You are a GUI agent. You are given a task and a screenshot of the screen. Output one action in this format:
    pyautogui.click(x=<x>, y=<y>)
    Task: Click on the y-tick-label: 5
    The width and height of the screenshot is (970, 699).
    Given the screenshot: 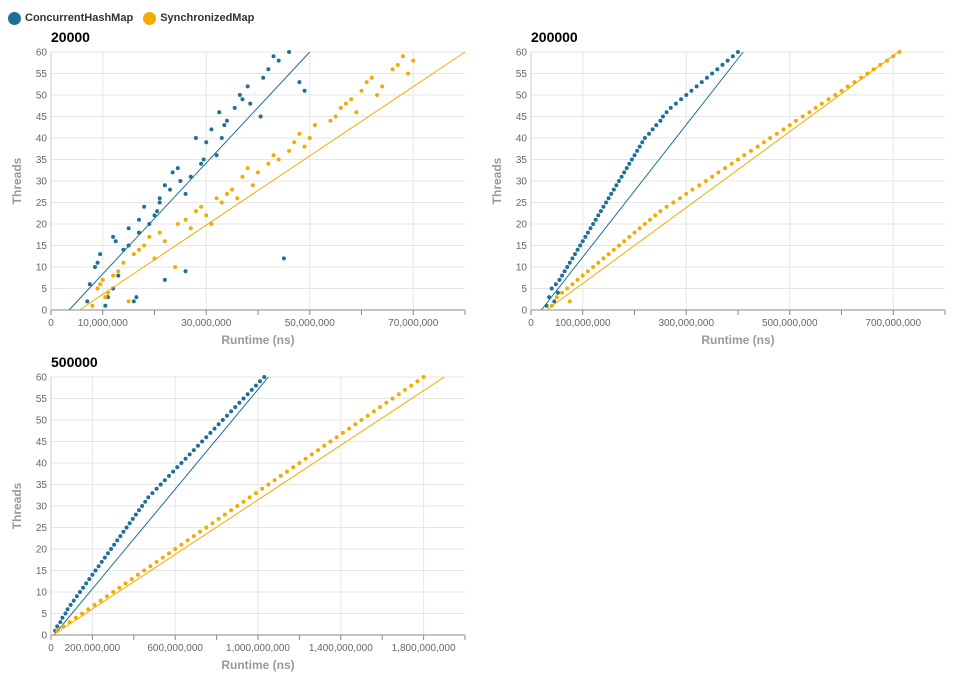 What is the action you would take?
    pyautogui.click(x=44, y=289)
    